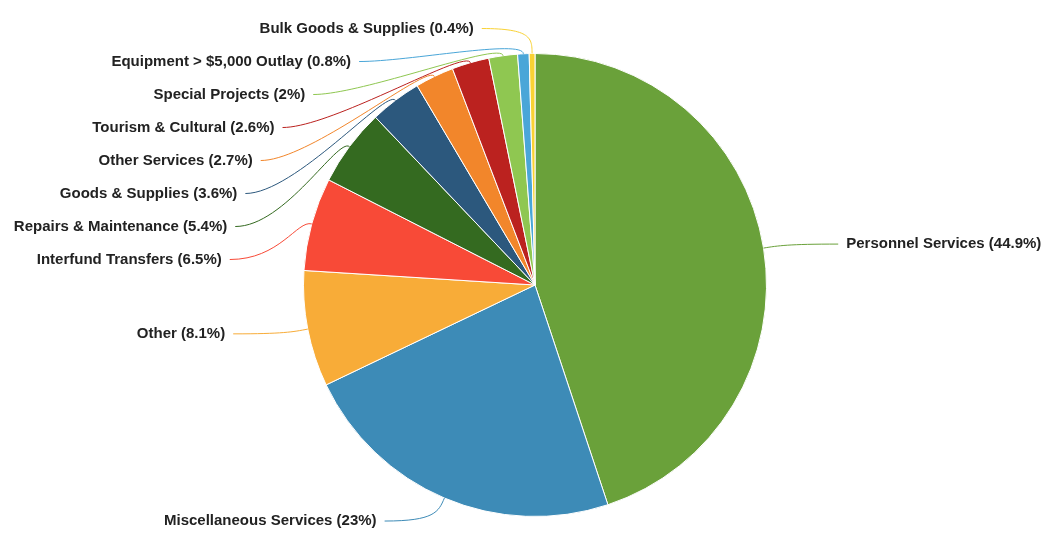  Describe the element at coordinates (148, 192) in the screenshot. I see `slice-label: Goods & Supplies (3.6%)` at that location.